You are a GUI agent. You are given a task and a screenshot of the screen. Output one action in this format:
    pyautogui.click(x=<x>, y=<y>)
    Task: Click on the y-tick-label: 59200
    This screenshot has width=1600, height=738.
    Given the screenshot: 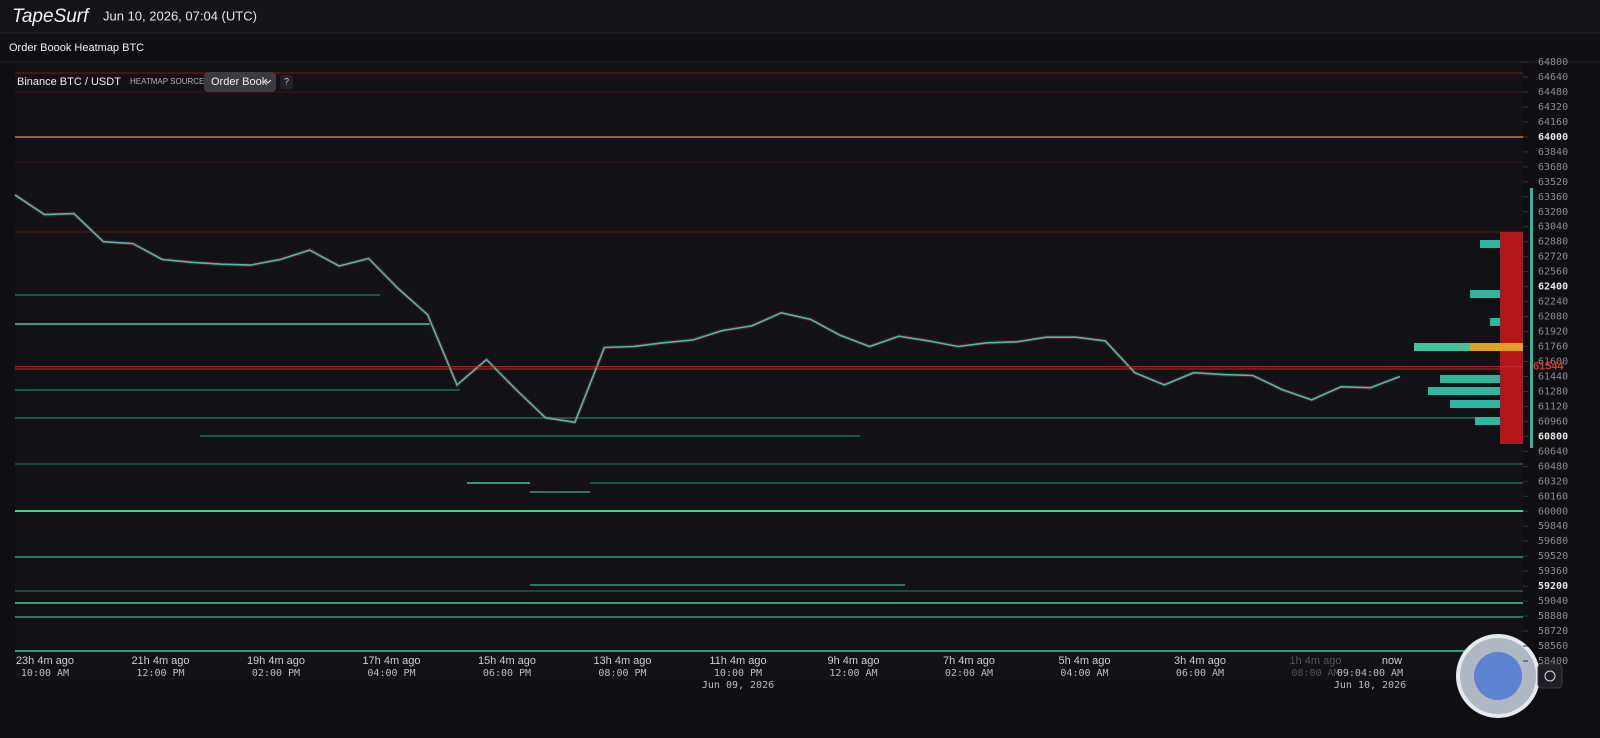 What is the action you would take?
    pyautogui.click(x=1553, y=586)
    